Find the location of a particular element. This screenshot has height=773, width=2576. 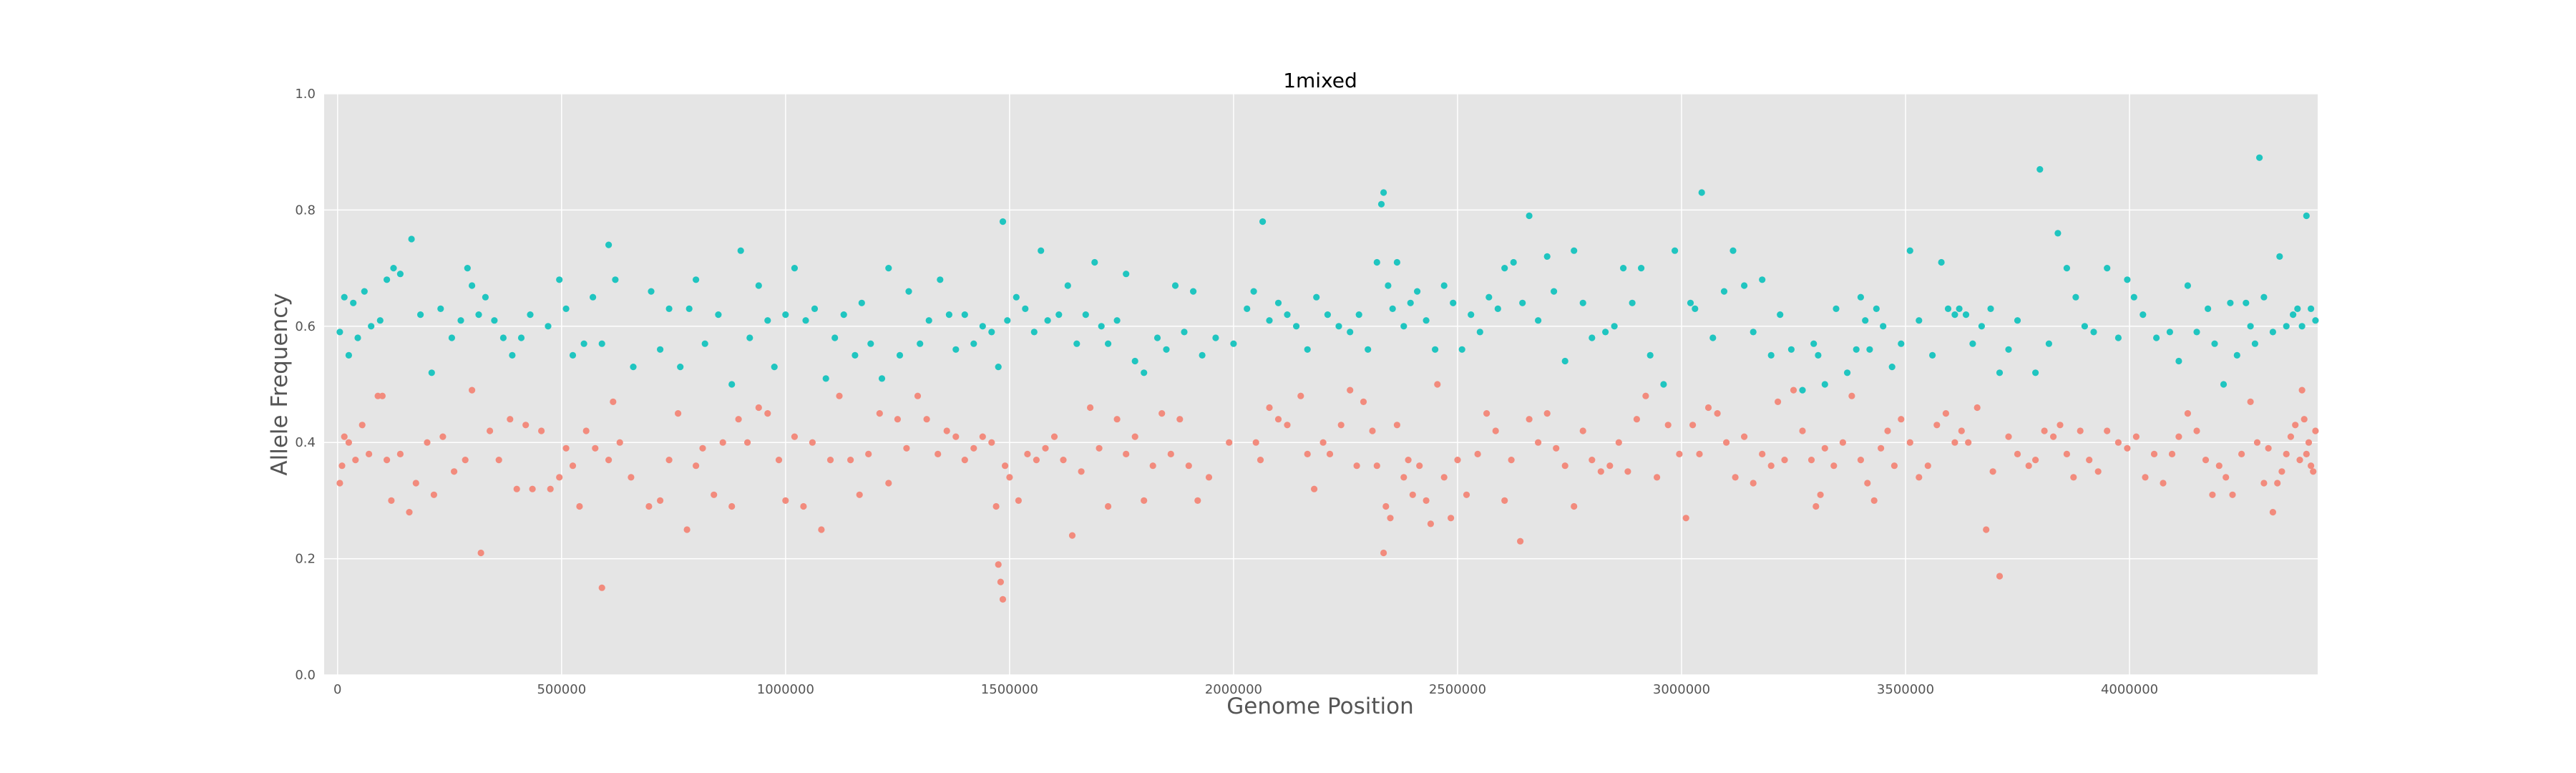

y-axis-ticks: 0.0 0.2 0.4 0.6 0.8 1.0 is located at coordinates (305, 385).